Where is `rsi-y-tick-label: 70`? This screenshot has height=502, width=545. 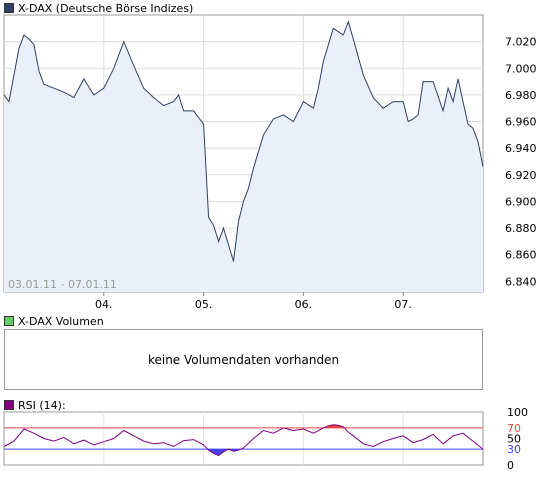 rsi-y-tick-label: 70 is located at coordinates (514, 428).